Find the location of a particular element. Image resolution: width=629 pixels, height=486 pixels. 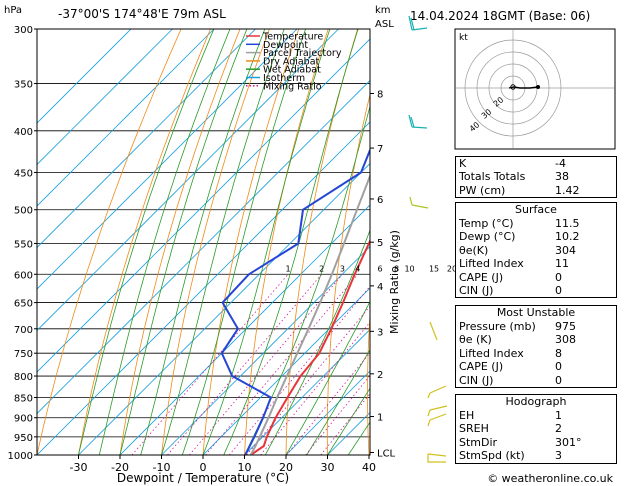

mixing-ratio-label: 8 is located at coordinates (396, 268).